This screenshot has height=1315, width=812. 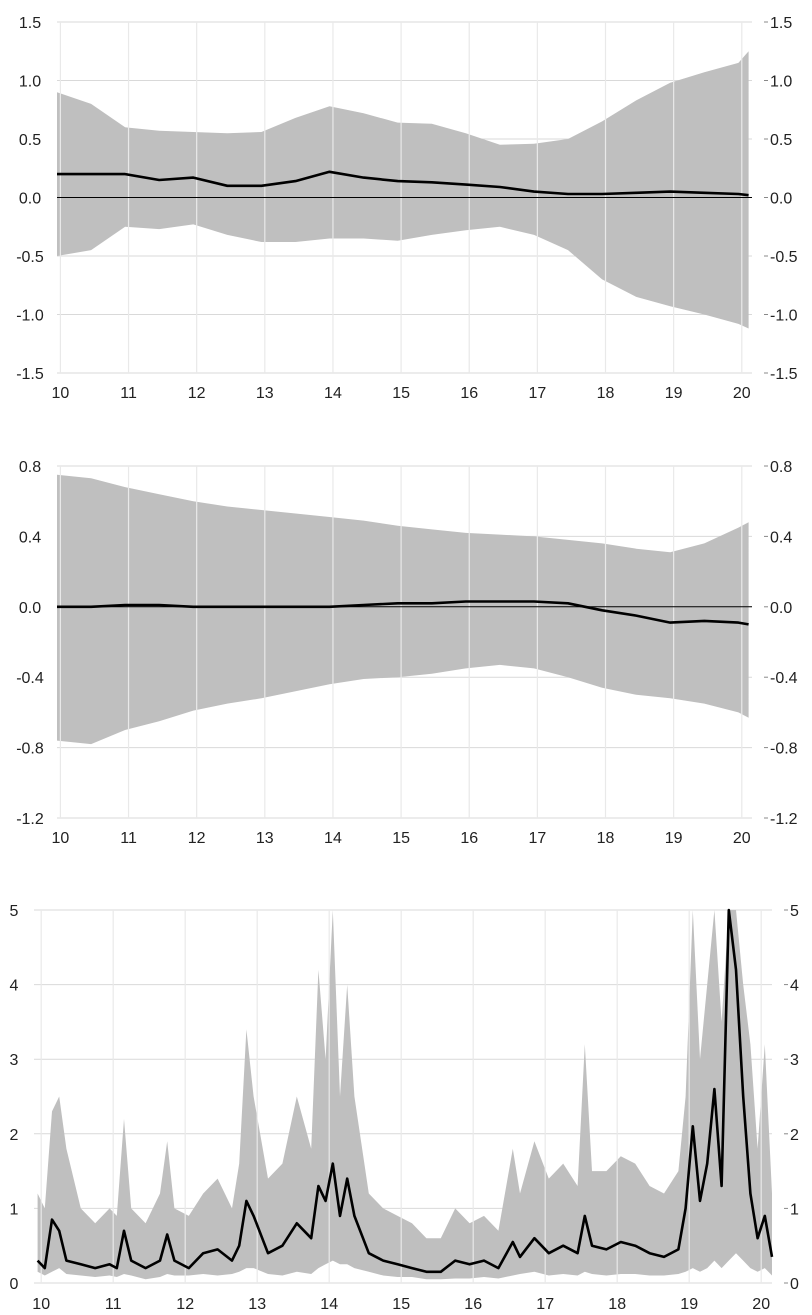 I want to click on y-tick-label-left: 1.5, so click(x=30, y=23).